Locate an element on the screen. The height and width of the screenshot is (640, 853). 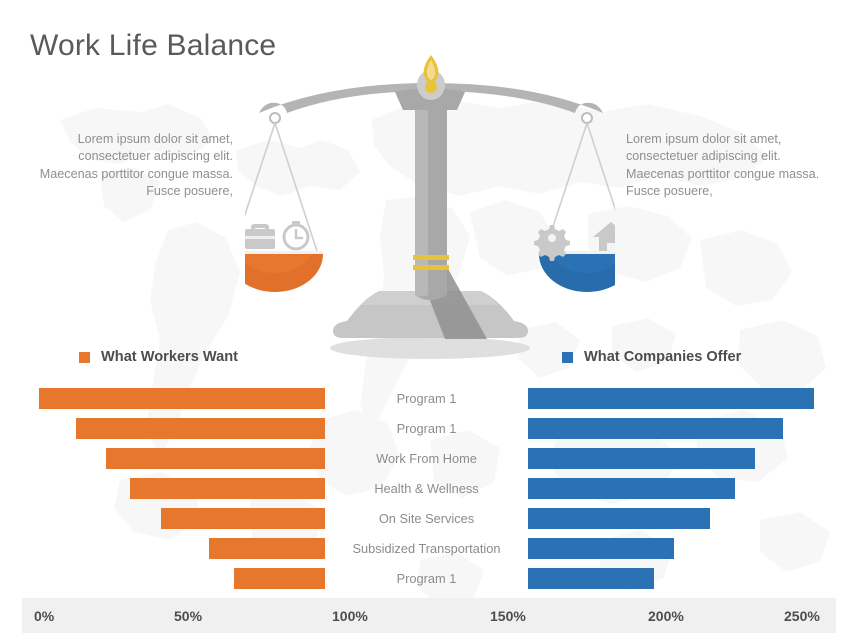
scale-flame-highlight is located at coordinates (431, 70).